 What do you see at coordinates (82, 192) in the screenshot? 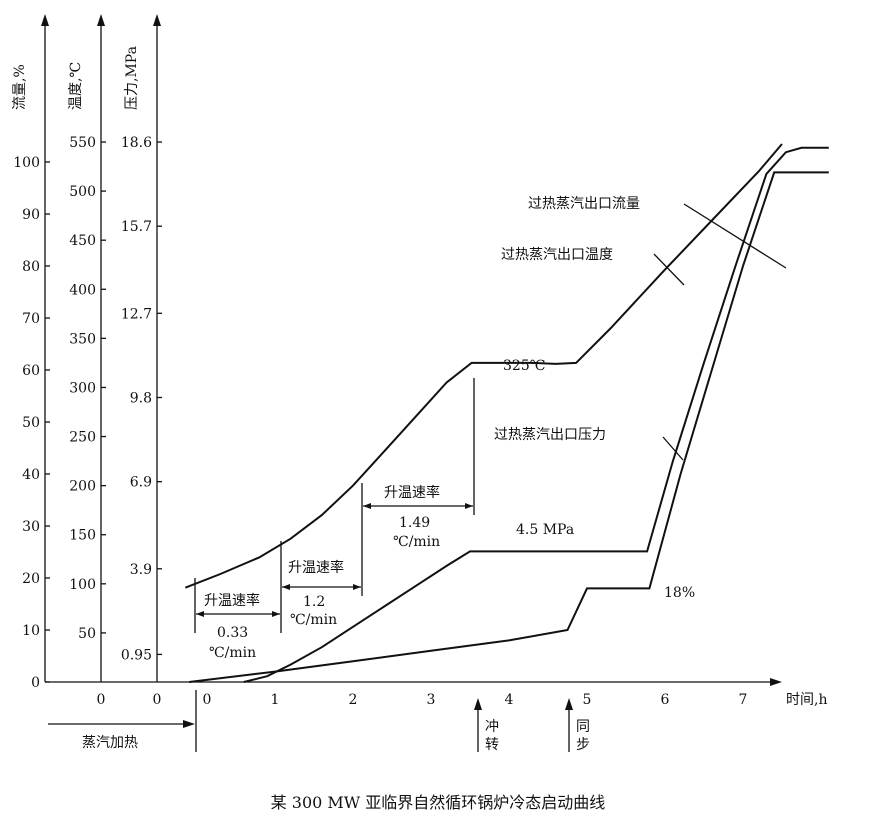
I see `temperature-tick-label: 500` at bounding box center [82, 192].